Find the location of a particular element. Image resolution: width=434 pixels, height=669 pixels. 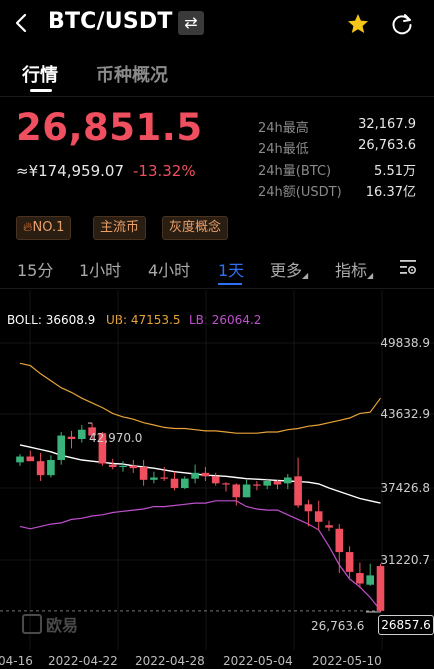

tab-coin-overview: 币种概况 is located at coordinates (132, 75).